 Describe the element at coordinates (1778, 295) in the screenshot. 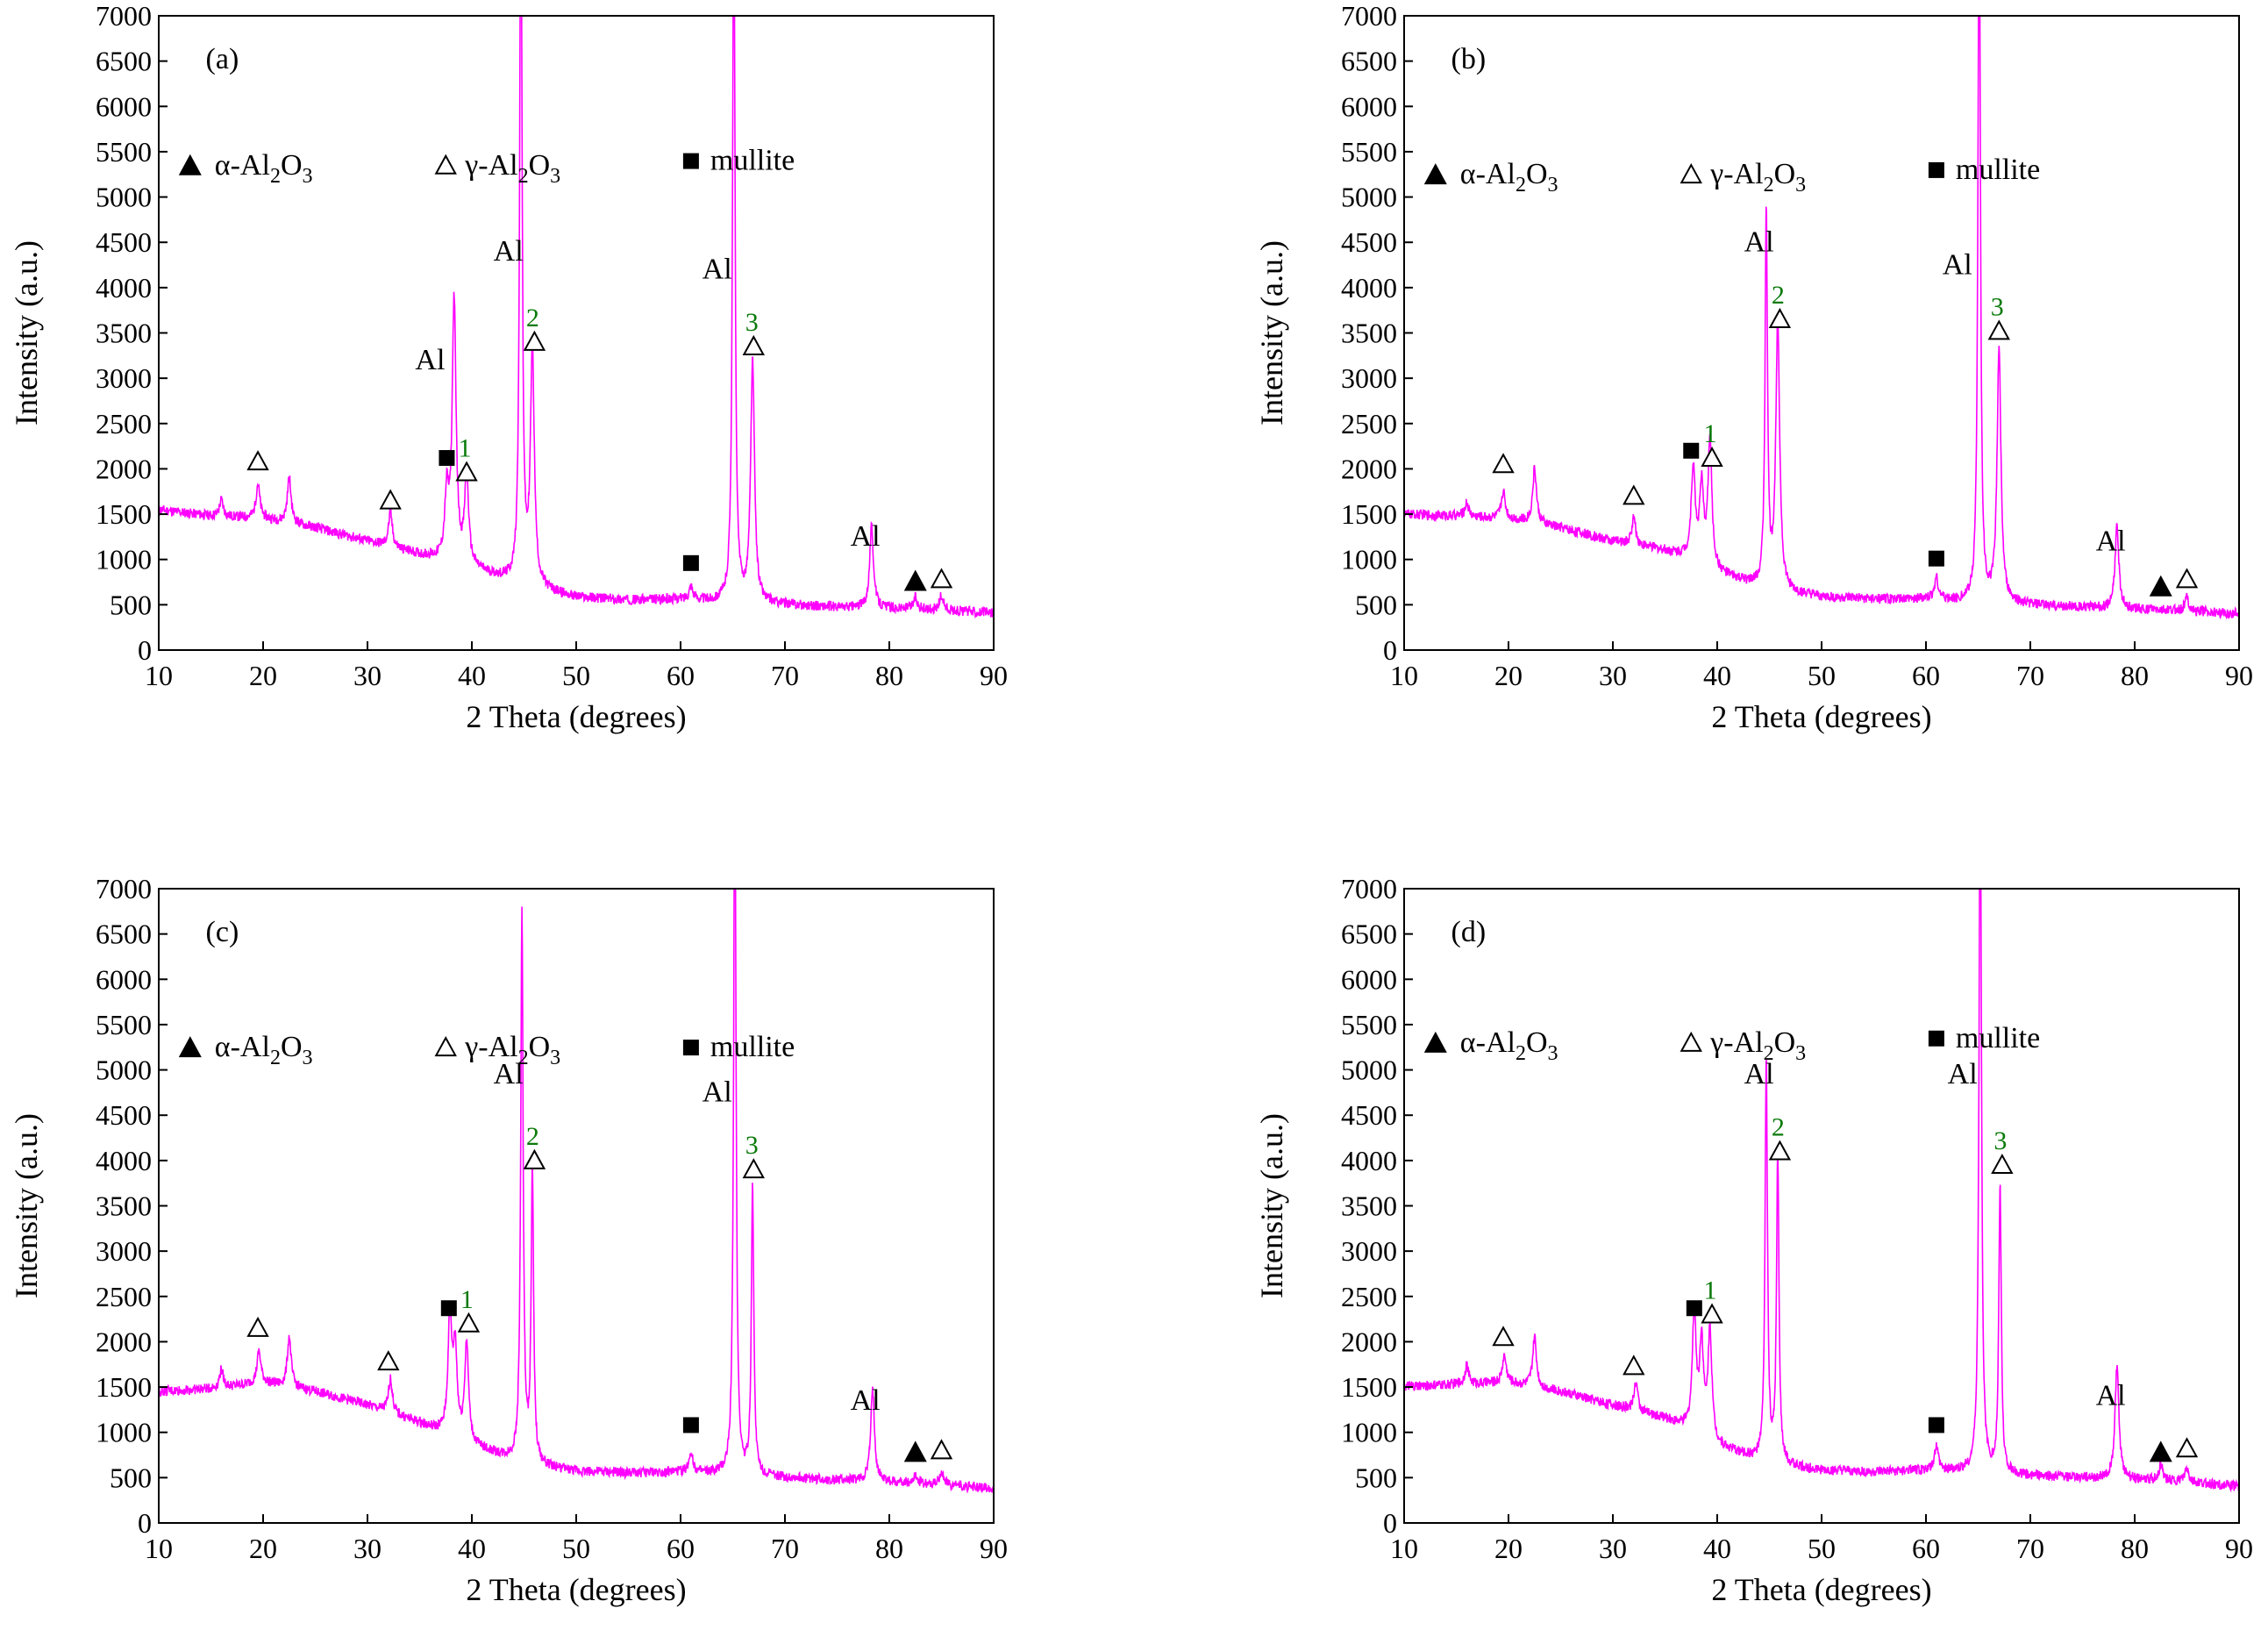

I see `peak-number: 2` at that location.